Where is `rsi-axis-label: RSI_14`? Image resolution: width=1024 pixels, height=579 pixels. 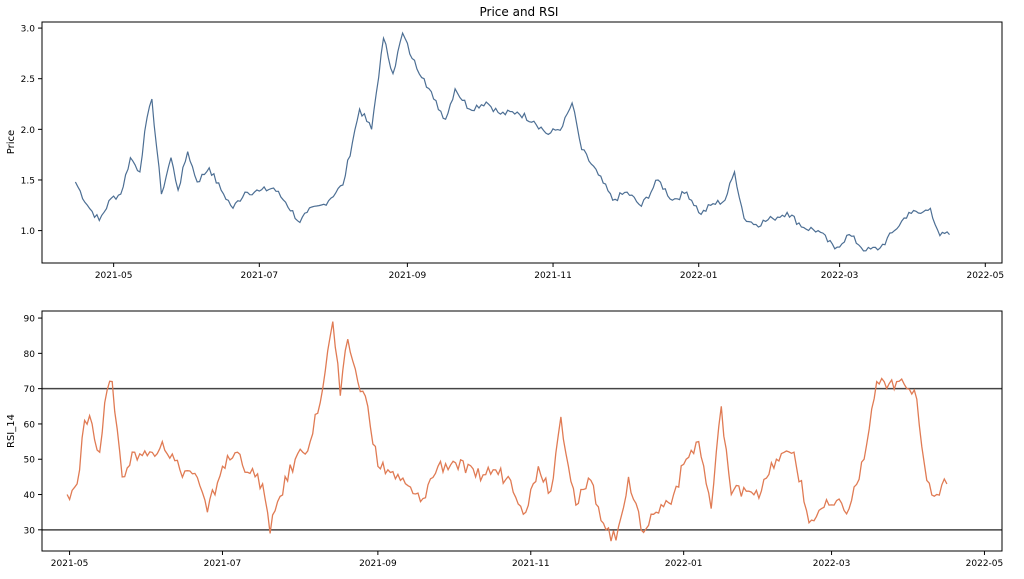 rsi-axis-label: RSI_14 is located at coordinates (11, 431).